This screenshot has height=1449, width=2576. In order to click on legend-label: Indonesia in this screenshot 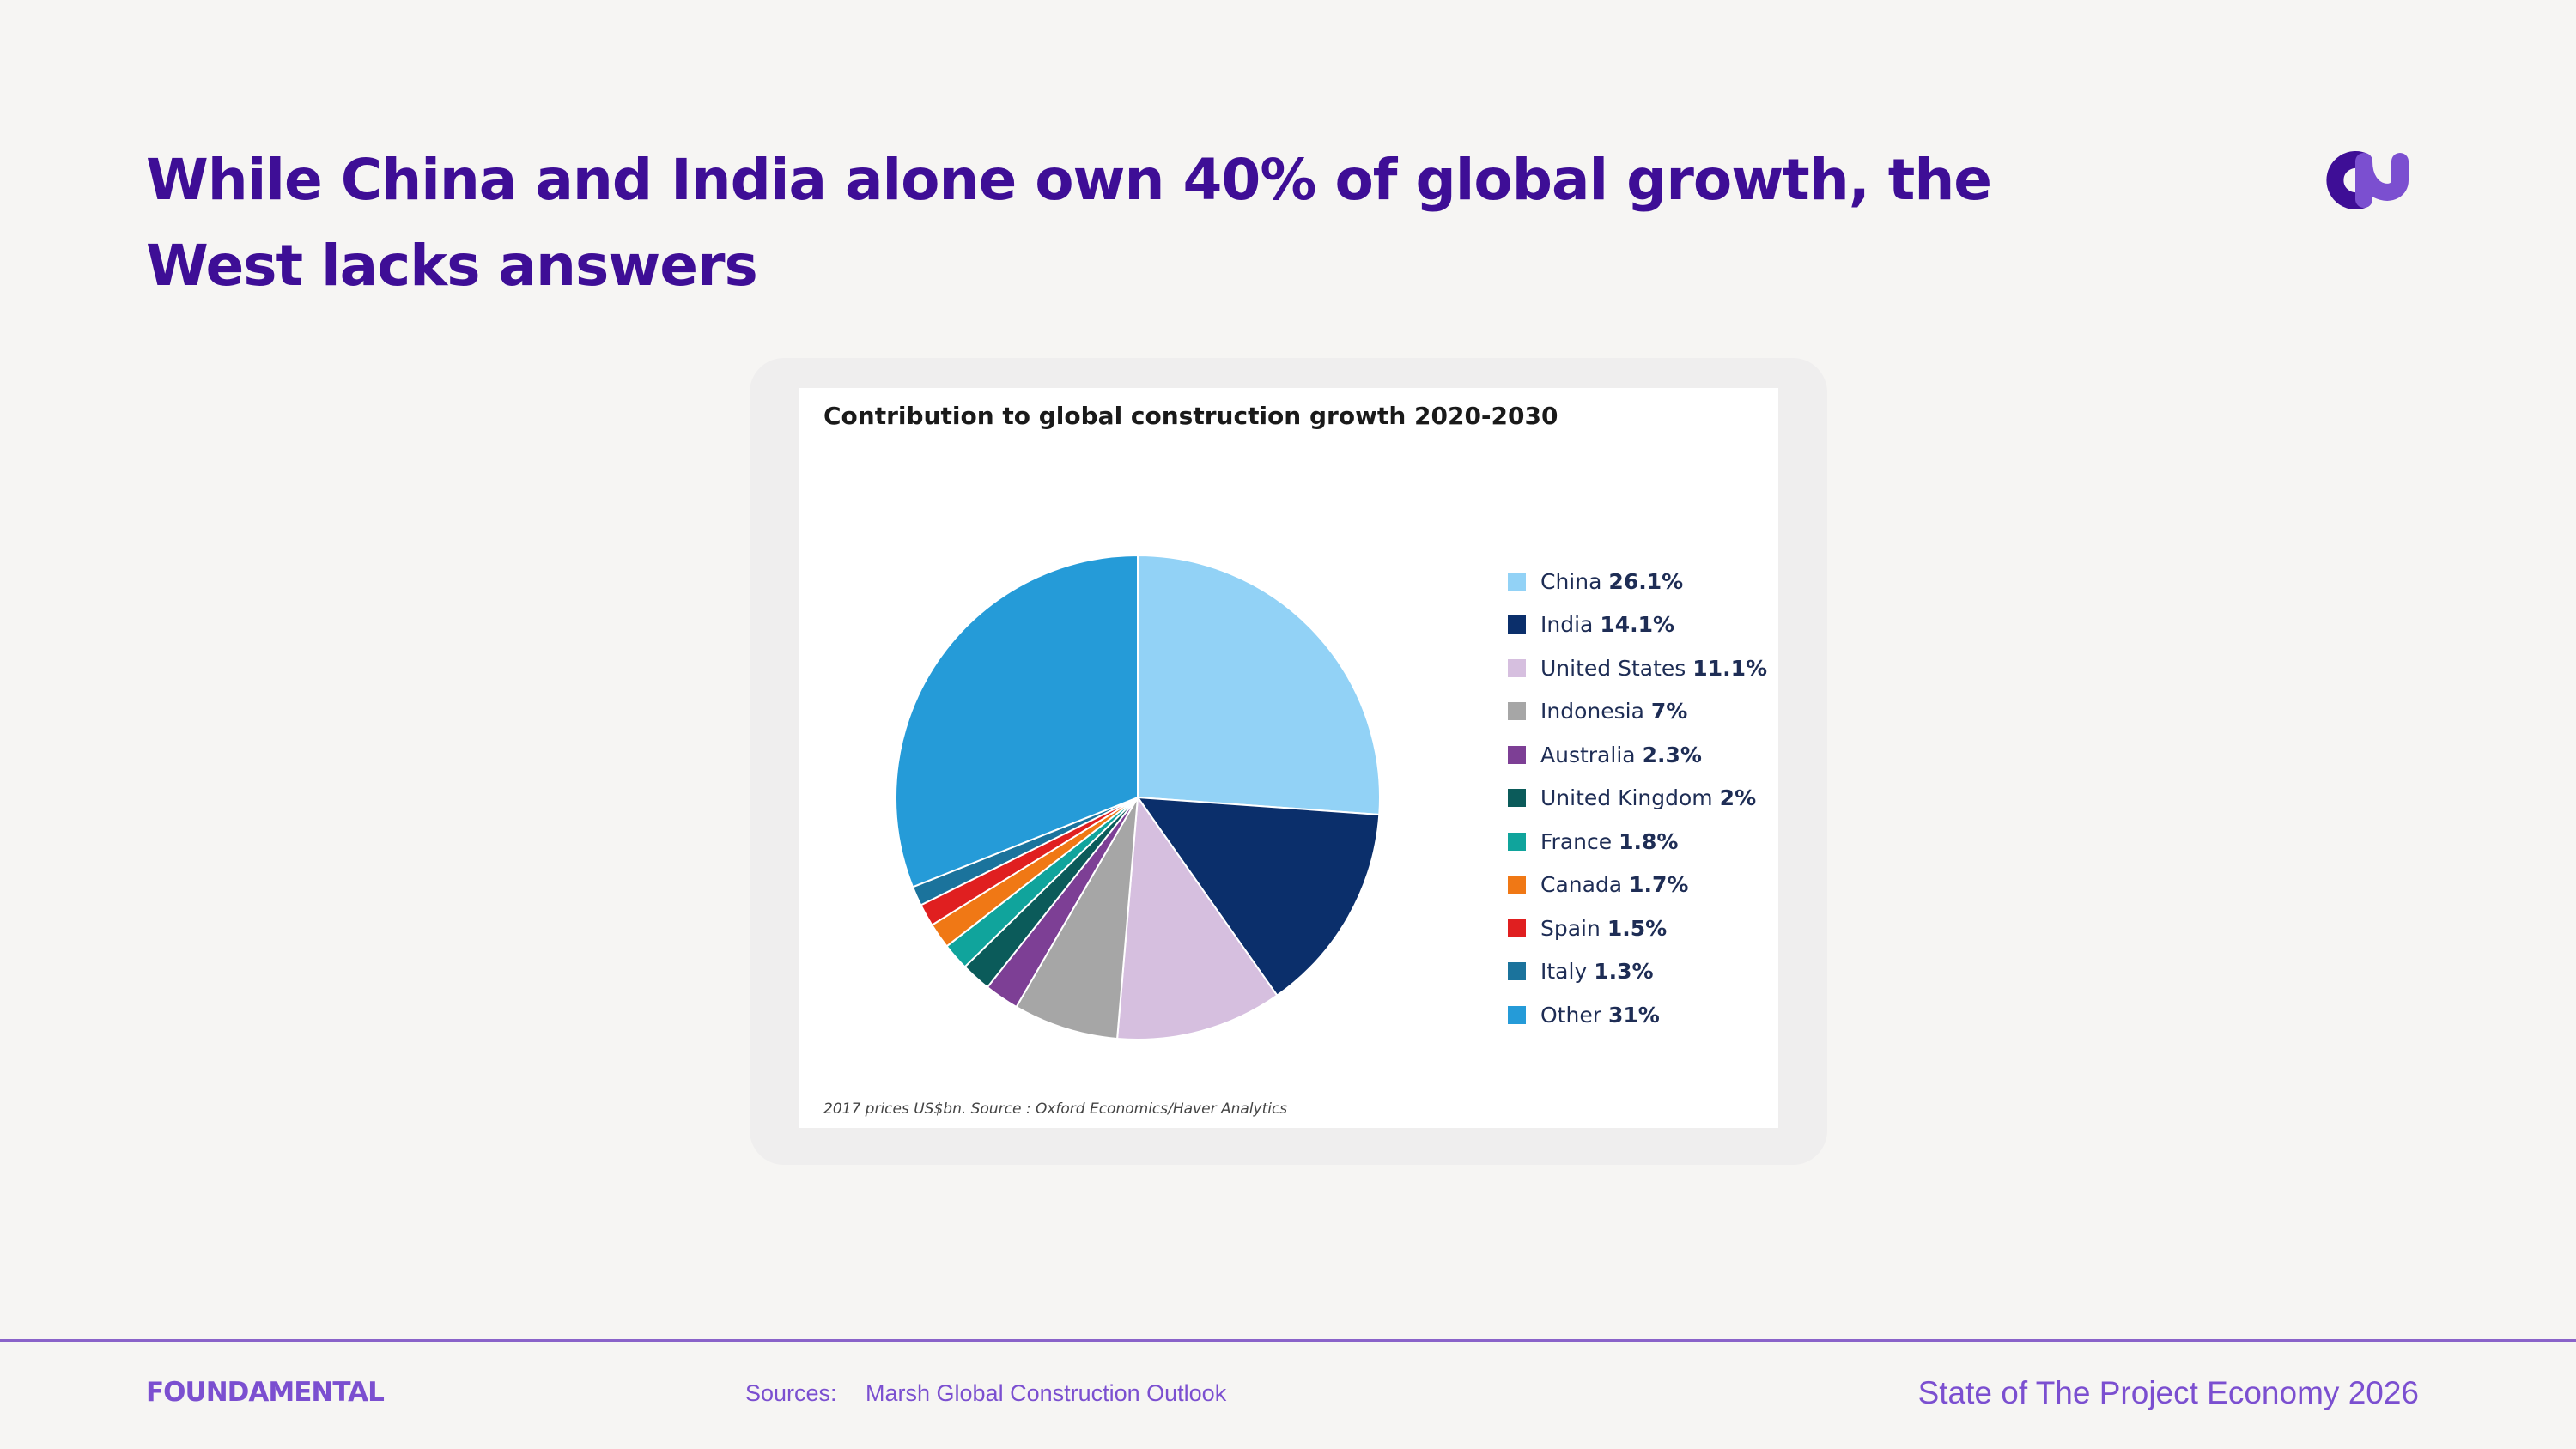, I will do `click(1592, 711)`.